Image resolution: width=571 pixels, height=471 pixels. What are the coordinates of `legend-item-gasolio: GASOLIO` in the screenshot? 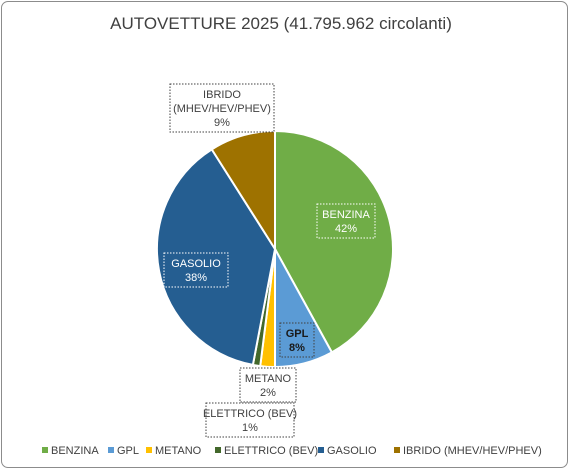 It's located at (347, 451).